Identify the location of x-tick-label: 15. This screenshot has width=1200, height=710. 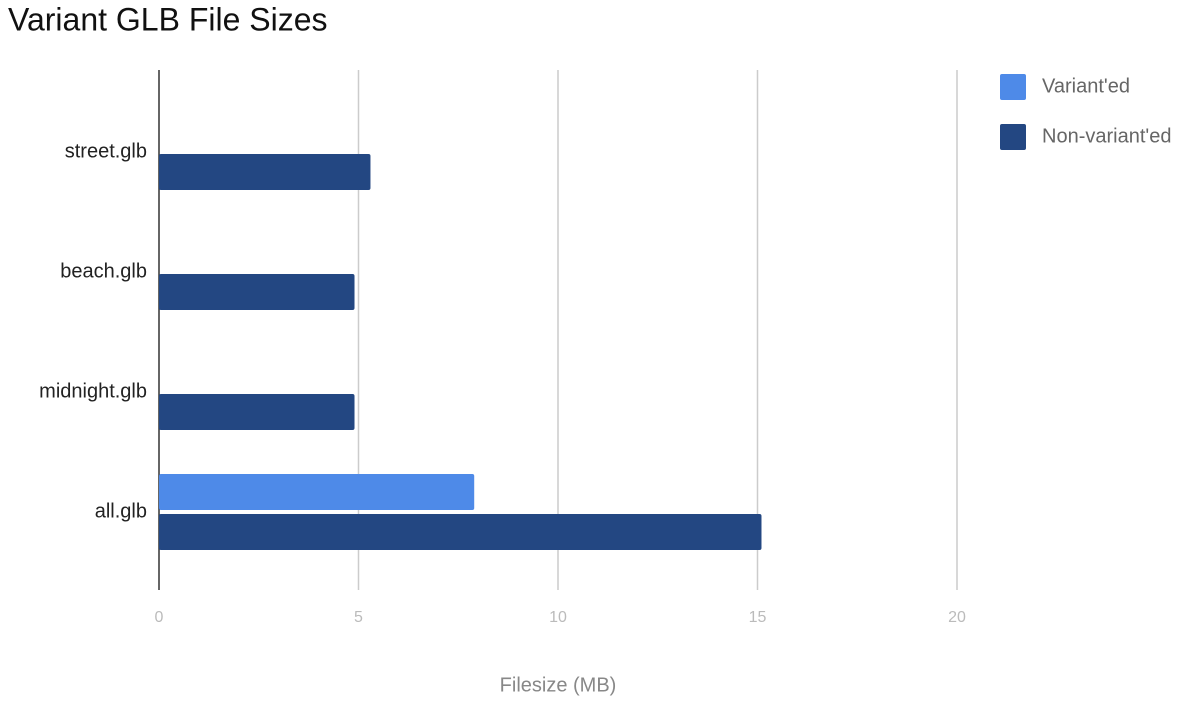
(758, 617).